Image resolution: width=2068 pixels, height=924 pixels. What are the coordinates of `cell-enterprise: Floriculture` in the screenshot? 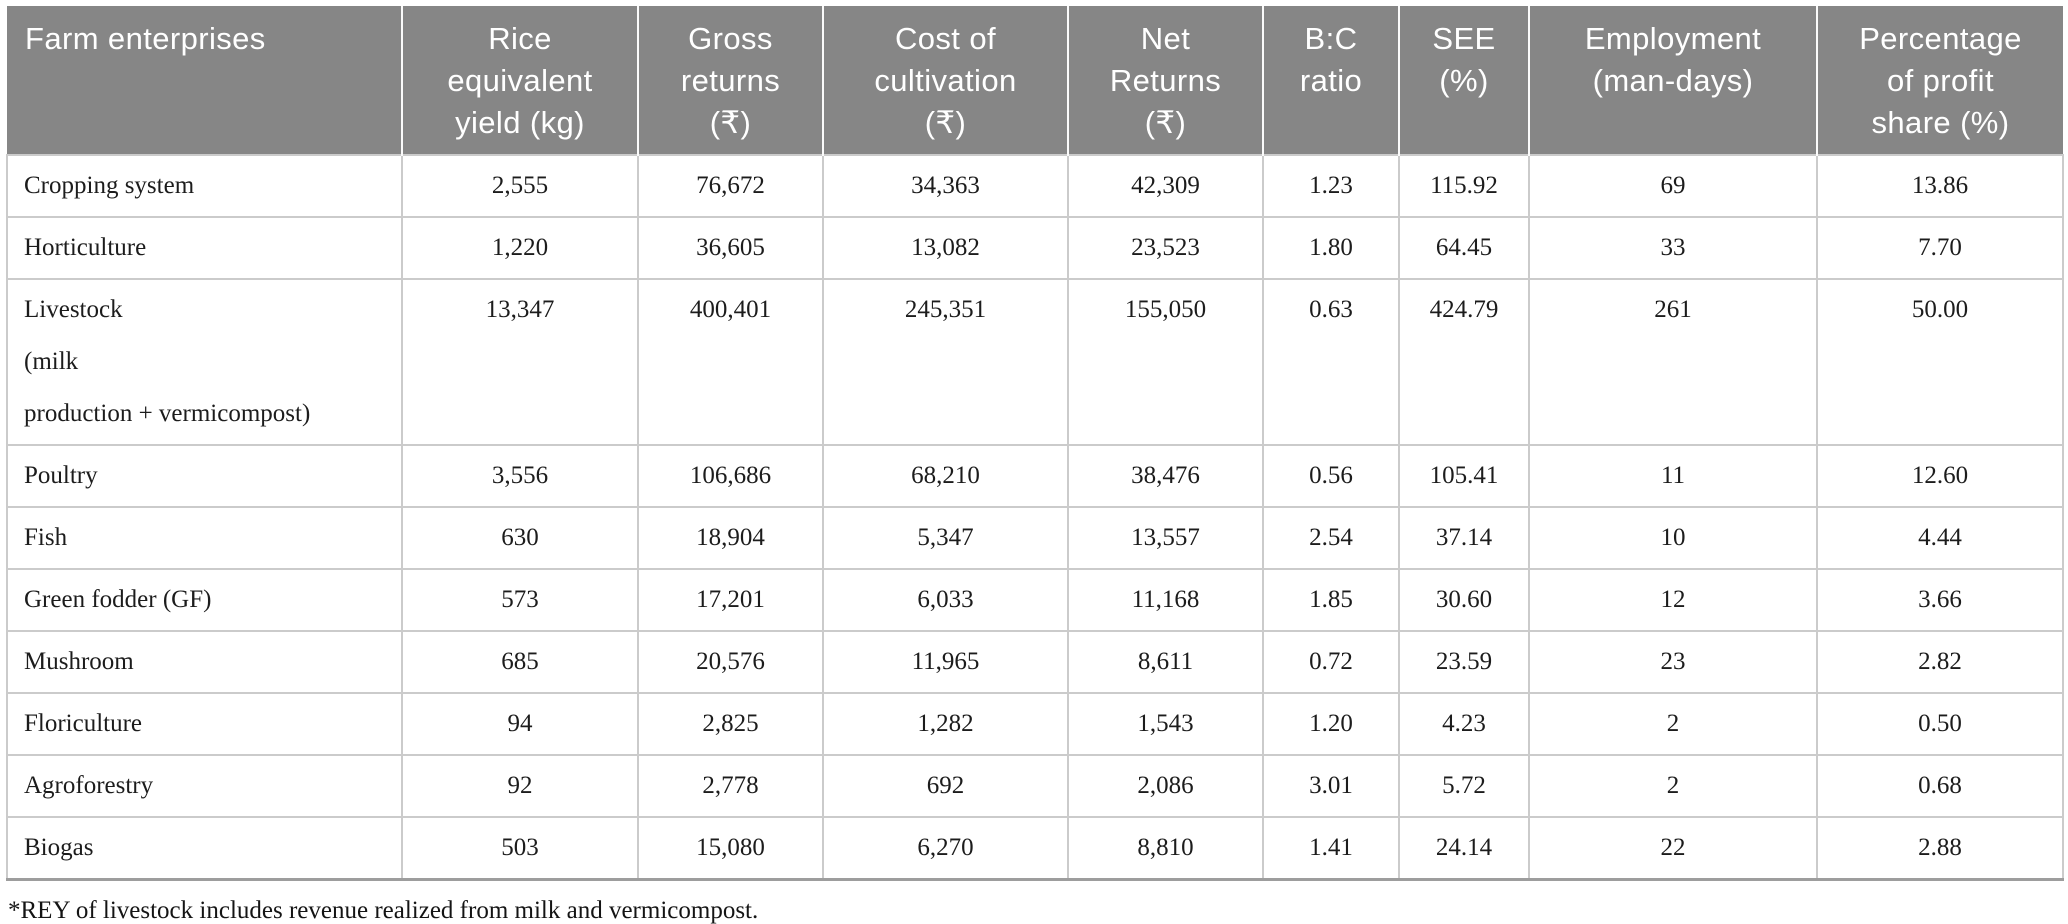 It's located at (204, 724).